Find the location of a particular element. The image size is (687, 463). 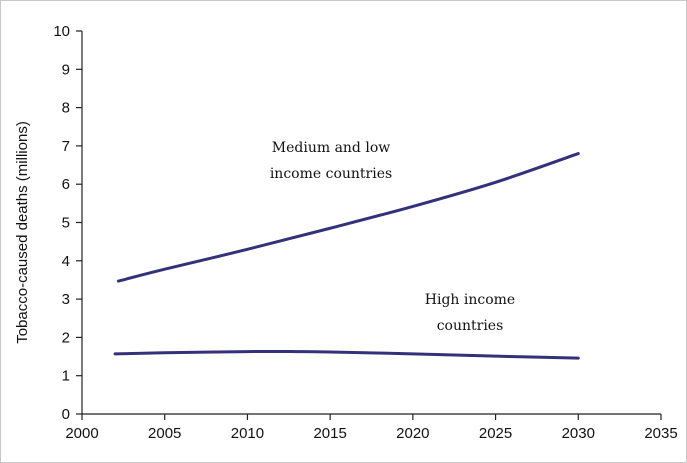

series-line-high-income is located at coordinates (346, 354).